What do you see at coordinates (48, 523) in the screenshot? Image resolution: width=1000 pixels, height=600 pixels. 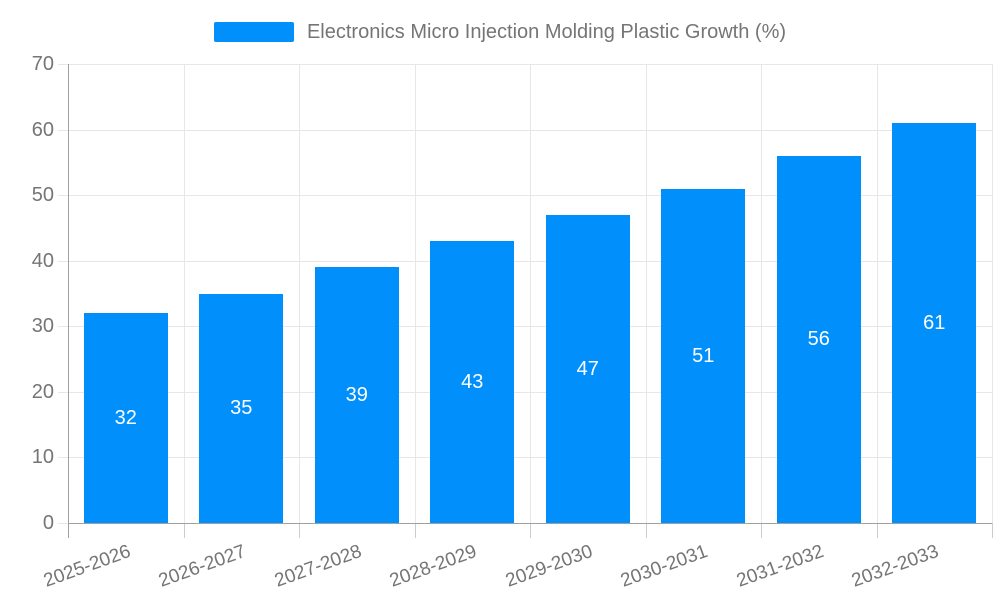 I see `y-tick-label: 0` at bounding box center [48, 523].